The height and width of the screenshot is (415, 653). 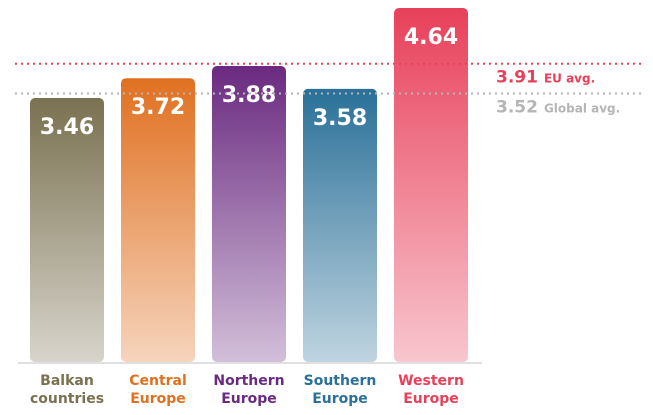 I want to click on reference-label: 3.91 EU avg., so click(x=545, y=78).